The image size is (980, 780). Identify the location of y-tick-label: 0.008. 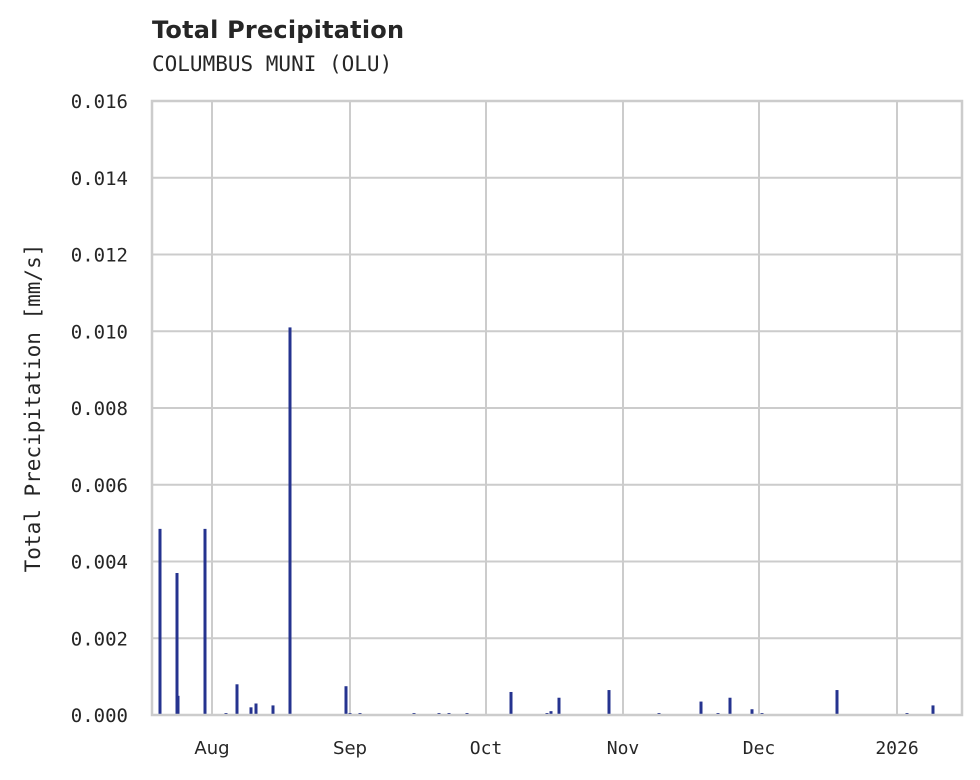
(99, 409).